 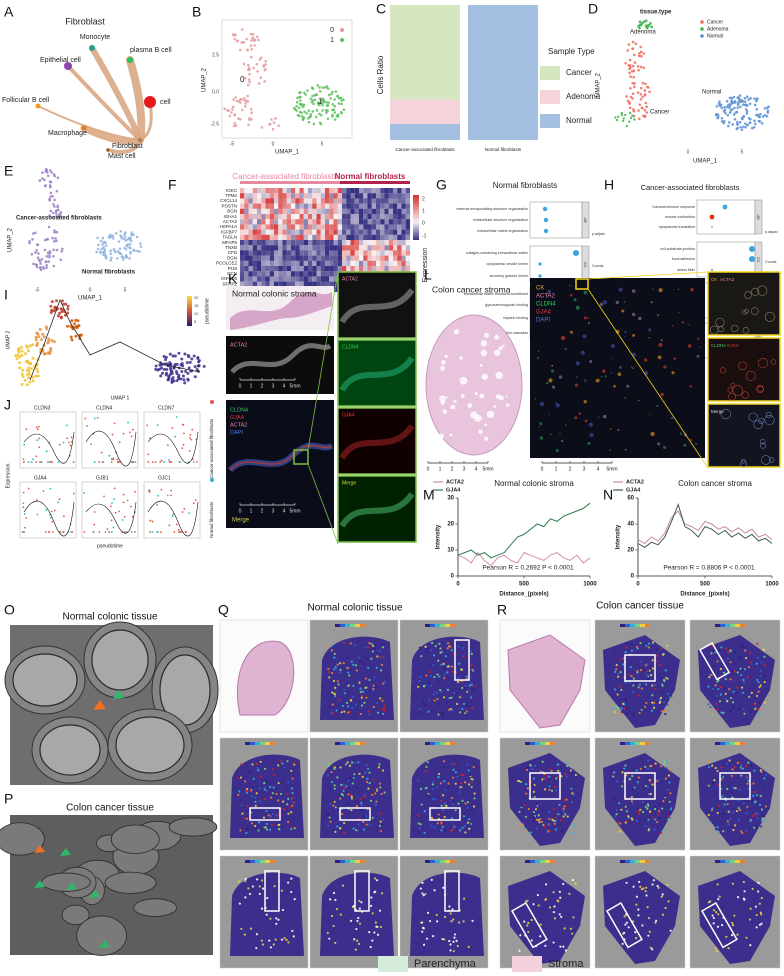 What do you see at coordinates (287, 79) in the screenshot?
I see `plot-frame` at bounding box center [287, 79].